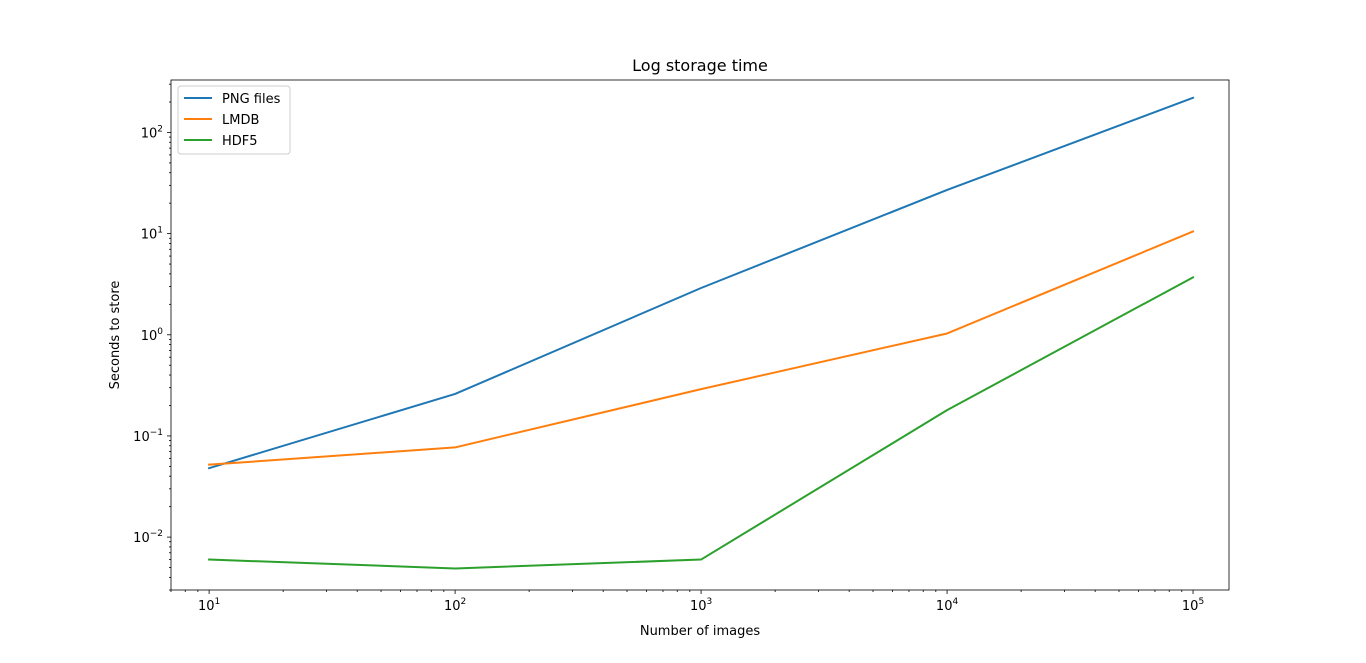  I want to click on x-tick-label: 104, so click(947, 605).